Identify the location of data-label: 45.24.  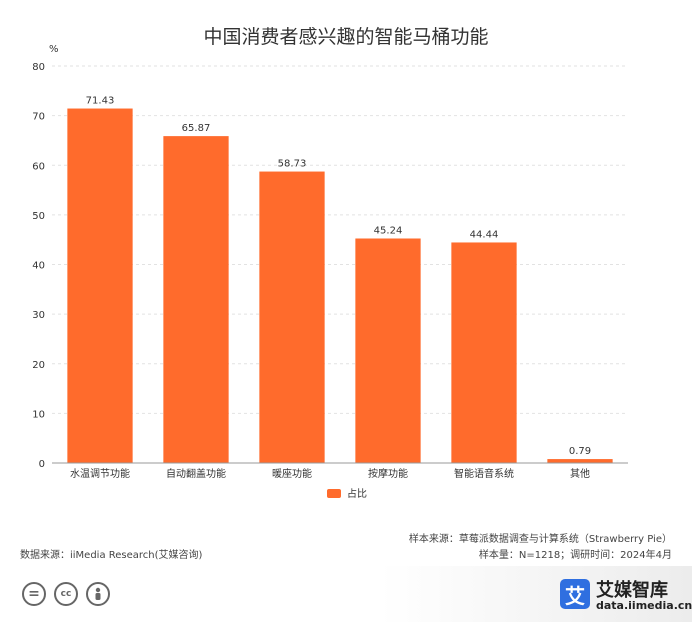
(388, 230).